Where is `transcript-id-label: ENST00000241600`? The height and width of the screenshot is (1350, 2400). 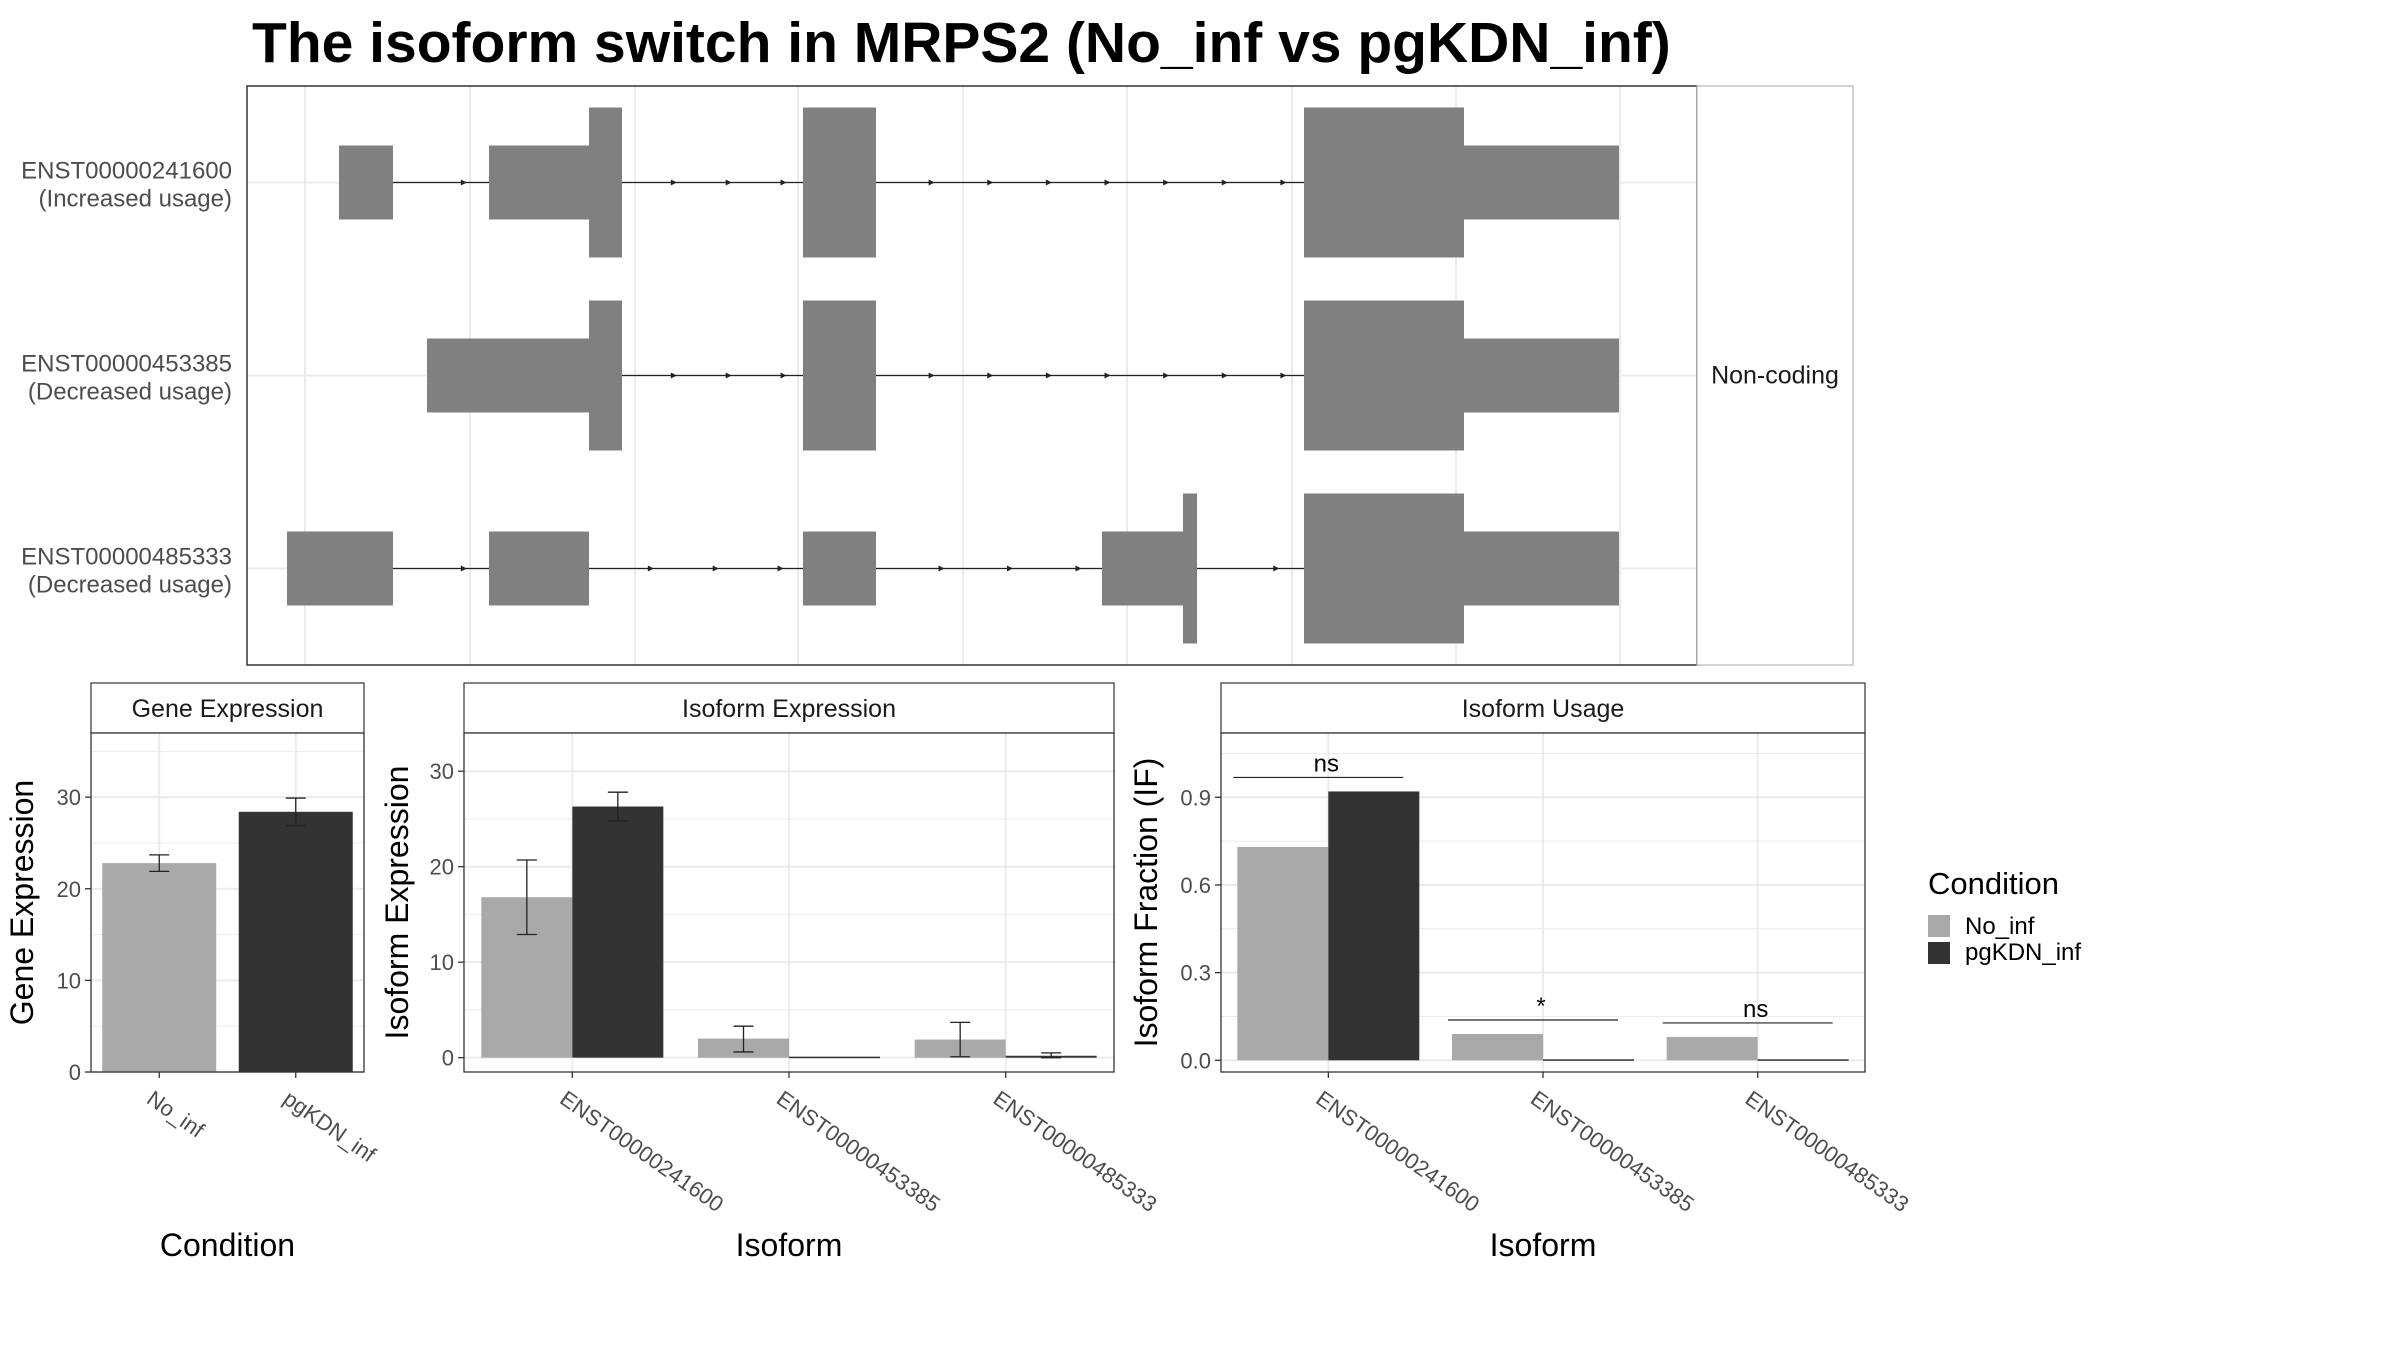 transcript-id-label: ENST00000241600 is located at coordinates (126, 171).